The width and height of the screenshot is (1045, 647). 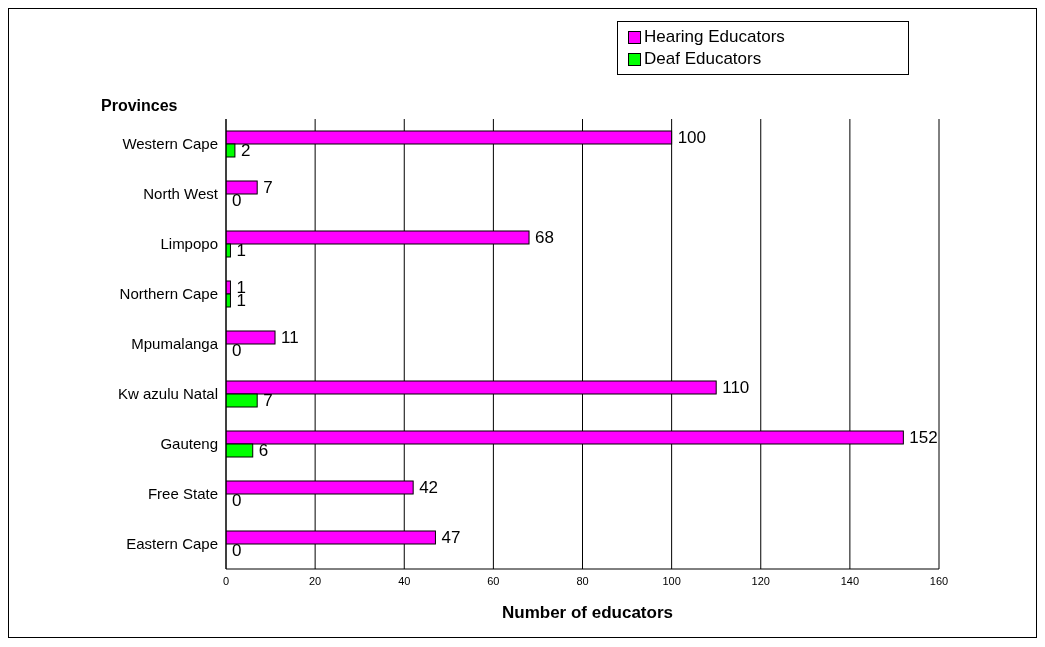 What do you see at coordinates (582, 580) in the screenshot?
I see `x-tick-label: 80` at bounding box center [582, 580].